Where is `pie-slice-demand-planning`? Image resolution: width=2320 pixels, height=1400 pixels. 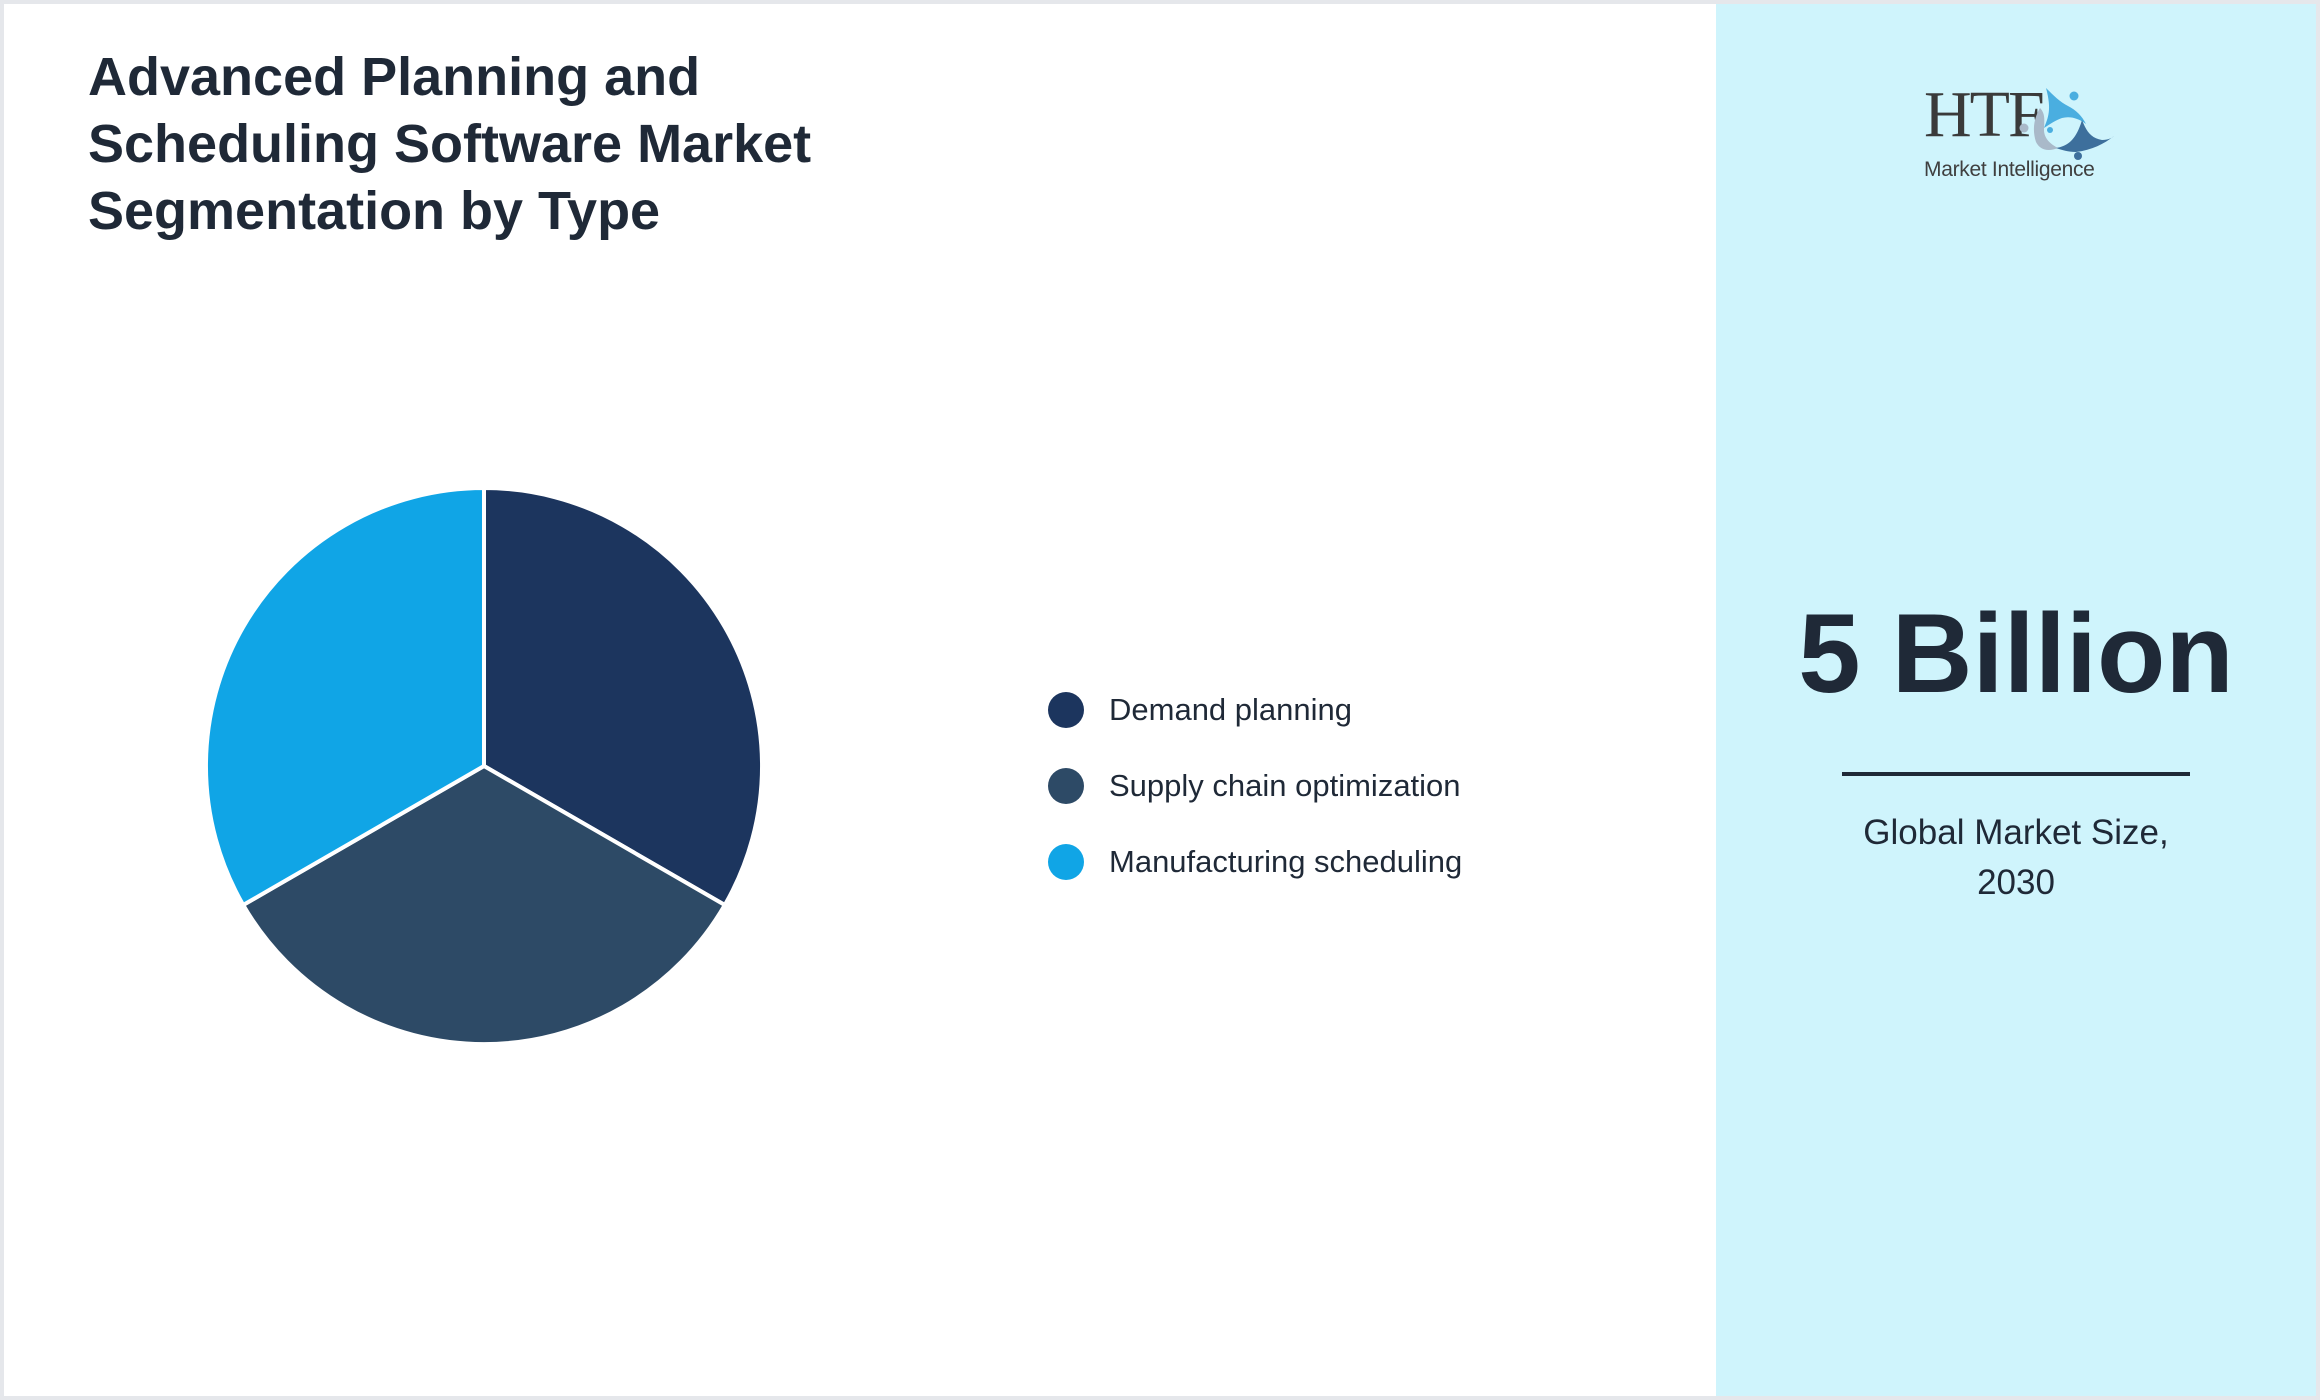 pie-slice-demand-planning is located at coordinates (623, 696).